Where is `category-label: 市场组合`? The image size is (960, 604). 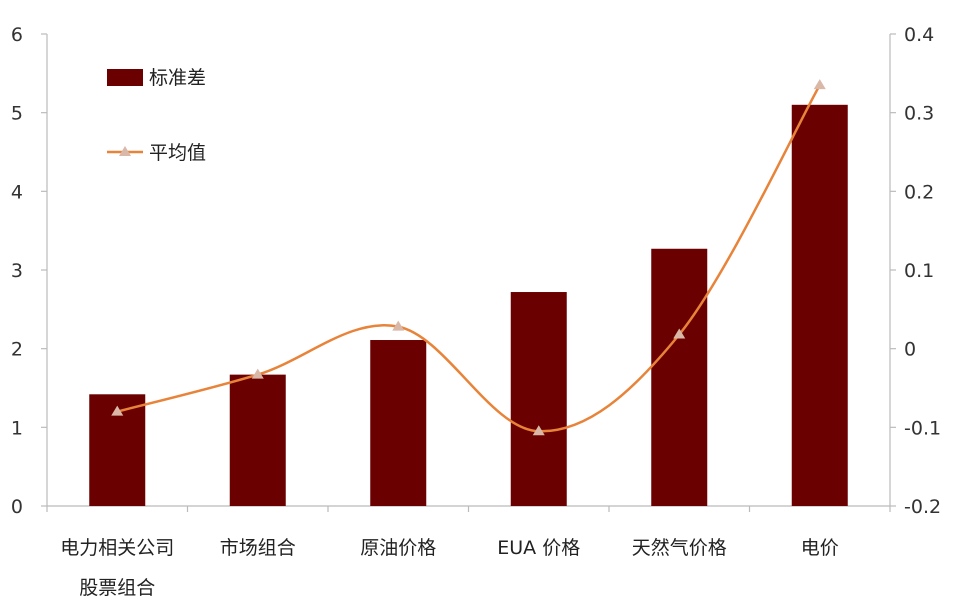
category-label: 市场组合 is located at coordinates (258, 548).